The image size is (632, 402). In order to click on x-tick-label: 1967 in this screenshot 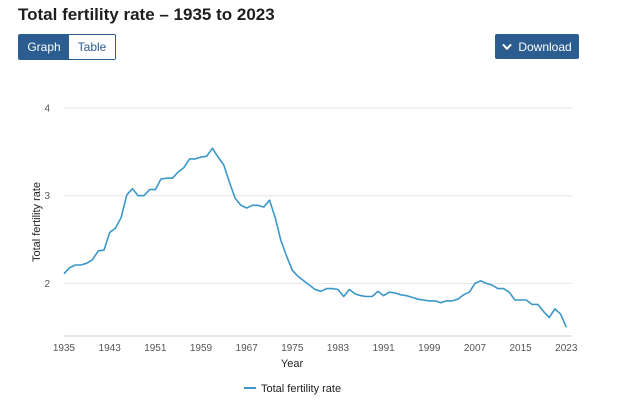, I will do `click(247, 348)`.